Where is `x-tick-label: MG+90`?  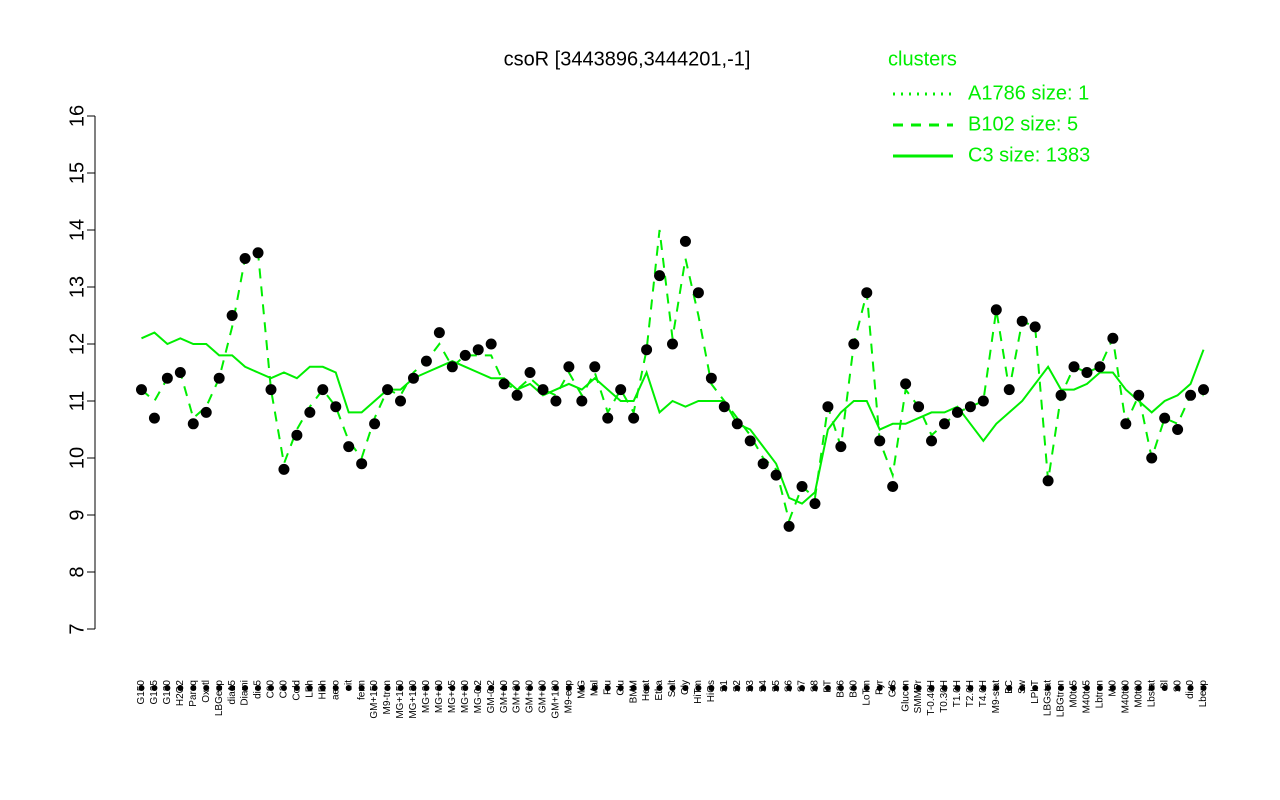
x-tick-label: MG+90 is located at coordinates (426, 697).